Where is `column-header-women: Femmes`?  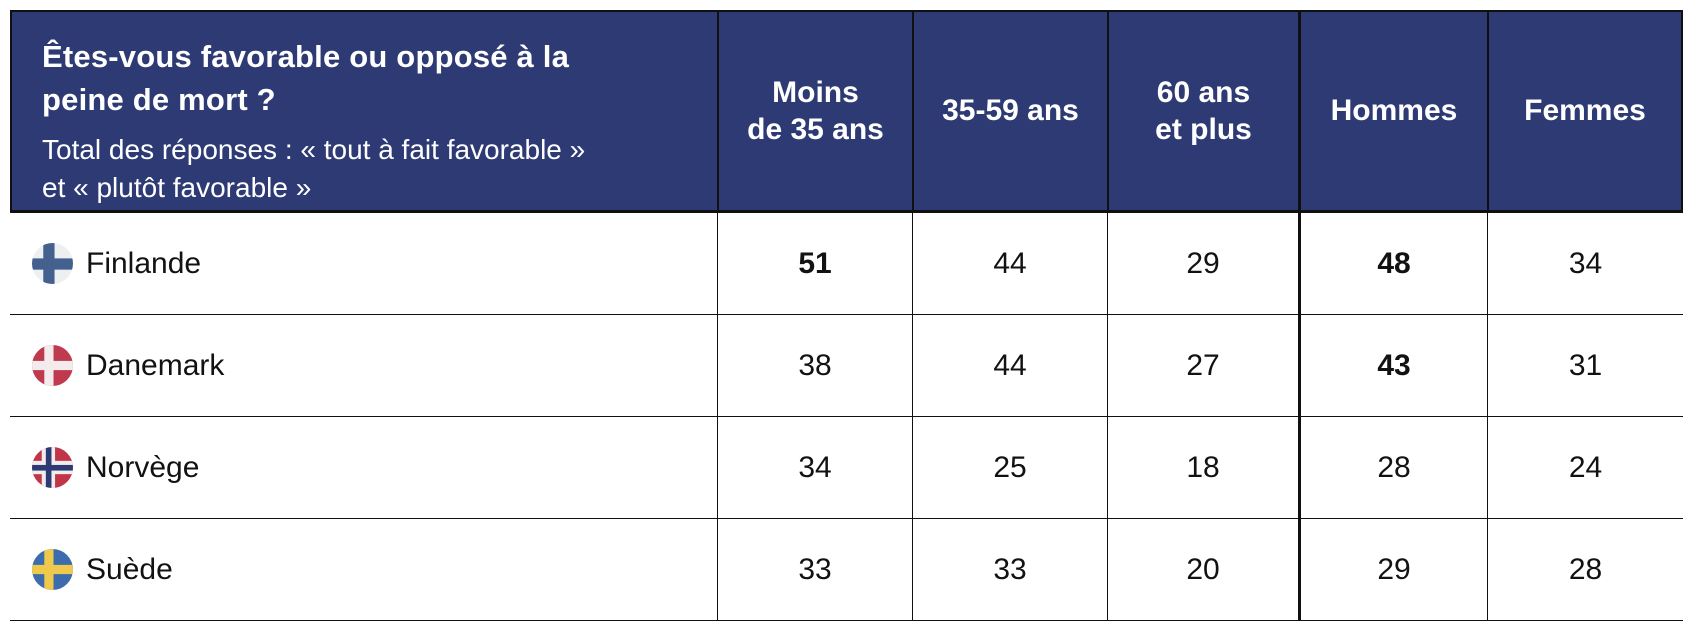
column-header-women: Femmes is located at coordinates (1585, 111).